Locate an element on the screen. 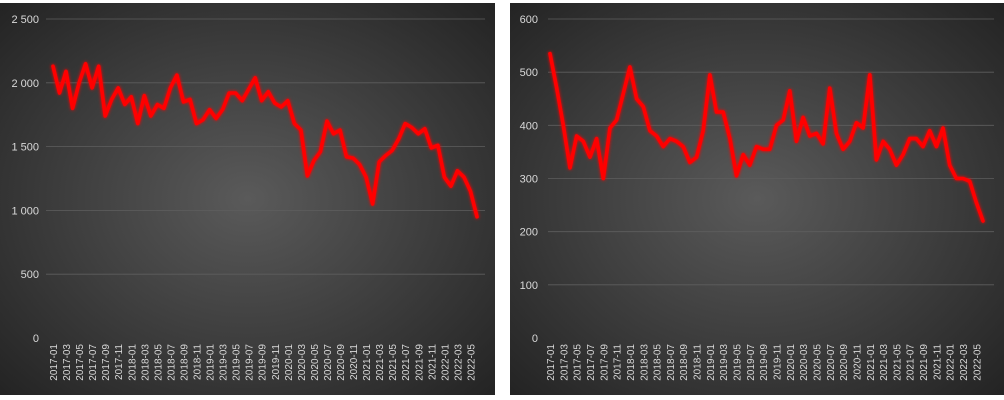 Image resolution: width=1004 pixels, height=400 pixels. x-tick-label: 2017-05 is located at coordinates (80, 362).